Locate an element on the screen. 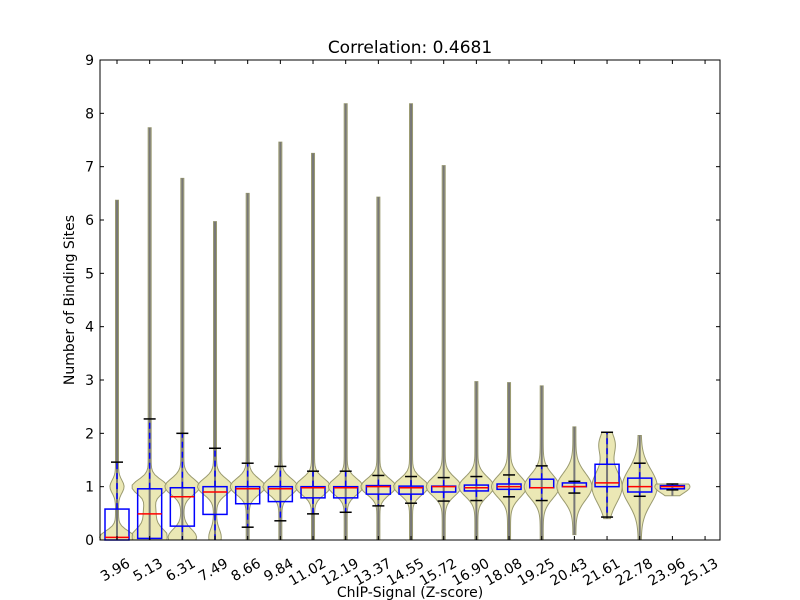 The image size is (800, 600). y-tick-label: 1 is located at coordinates (89, 488).